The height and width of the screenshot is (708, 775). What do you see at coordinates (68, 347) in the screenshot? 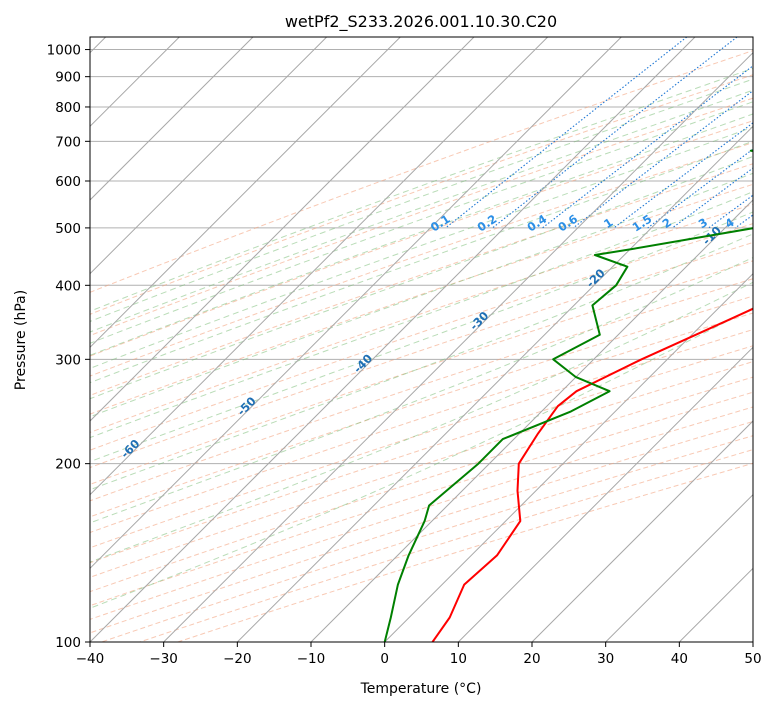
I see `y-axis: 1000 900 800 700 600 500 400 300 200 100` at bounding box center [68, 347].